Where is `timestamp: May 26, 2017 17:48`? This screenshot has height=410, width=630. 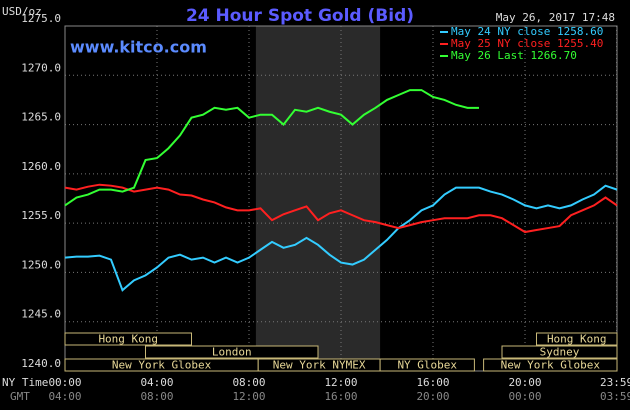
timestamp: May 26, 2017 17:48 is located at coordinates (555, 17).